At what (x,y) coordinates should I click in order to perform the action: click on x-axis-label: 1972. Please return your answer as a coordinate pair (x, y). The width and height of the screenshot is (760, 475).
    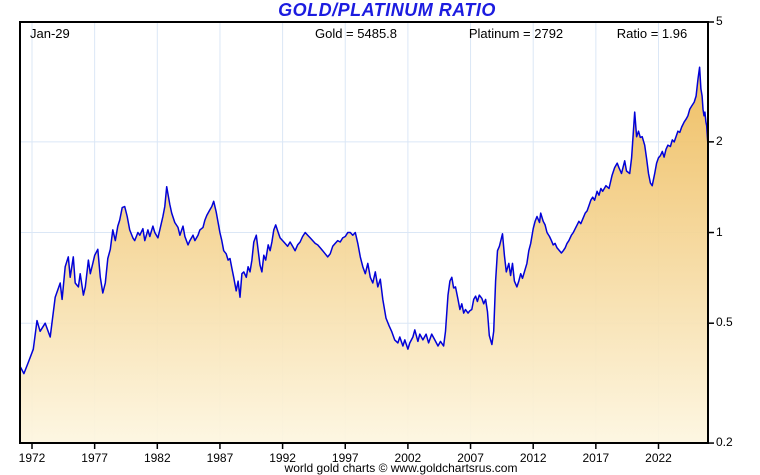
    Looking at the image, I should click on (32, 458).